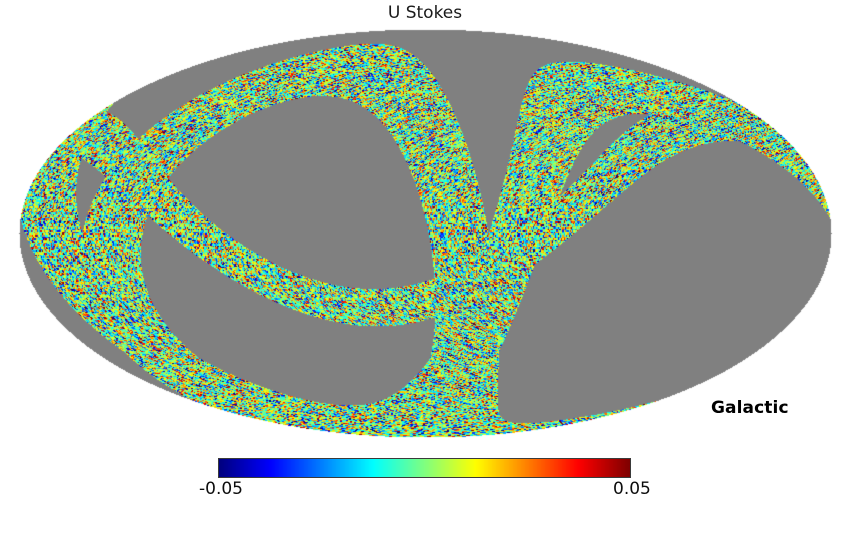 This screenshot has height=540, width=850. I want to click on colorbar-max-label: 0.05, so click(632, 489).